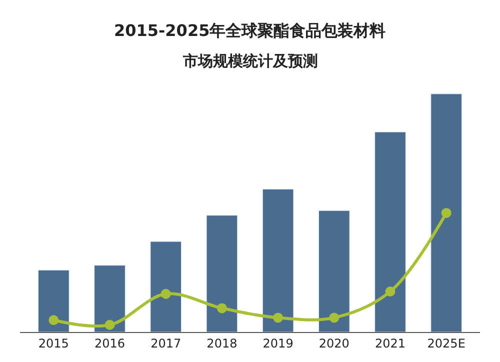 This screenshot has width=500, height=362. What do you see at coordinates (446, 343) in the screenshot?
I see `x-tick-label: 2025E` at bounding box center [446, 343].